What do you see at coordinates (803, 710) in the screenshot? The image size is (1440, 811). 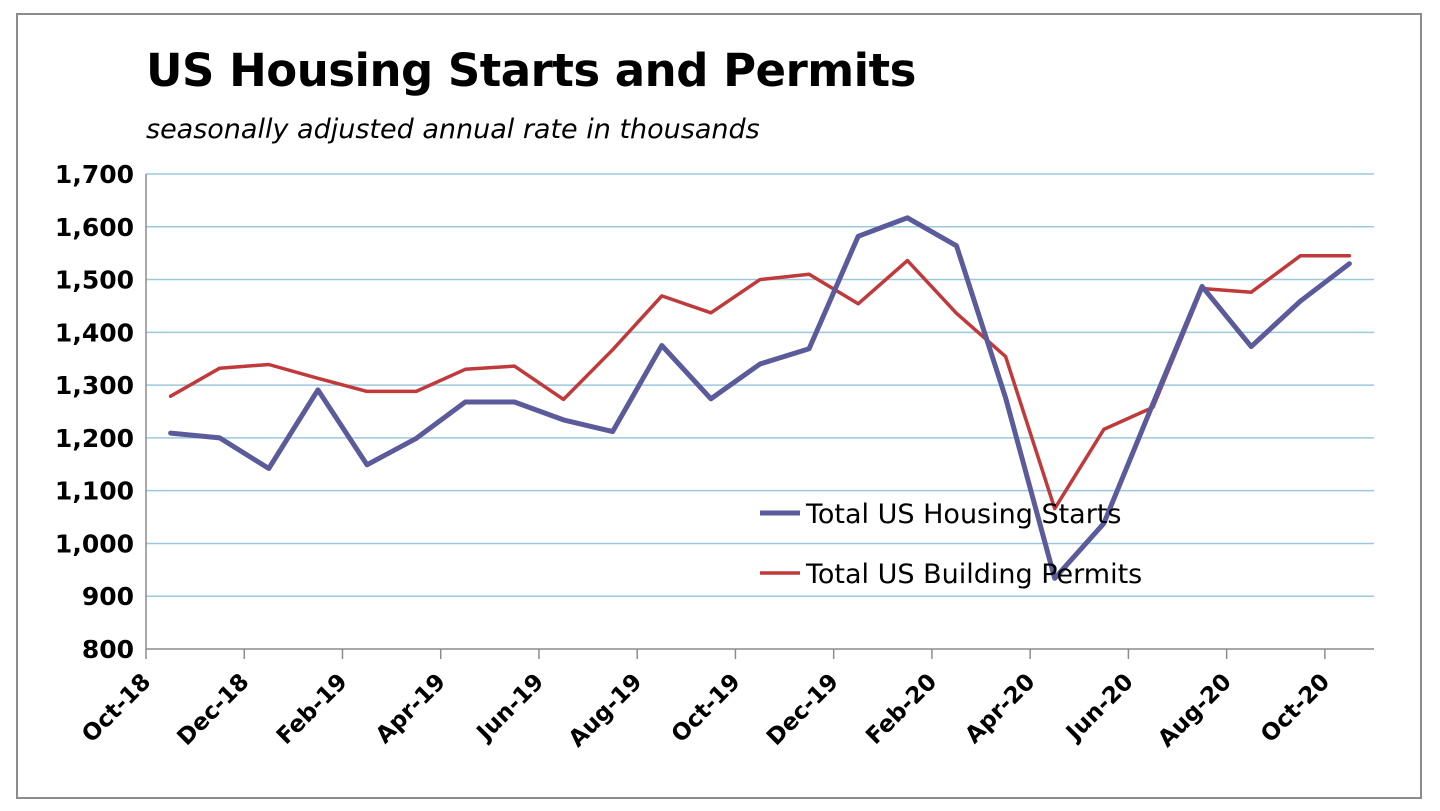 I see `x-tick-label: Dec-19` at bounding box center [803, 710].